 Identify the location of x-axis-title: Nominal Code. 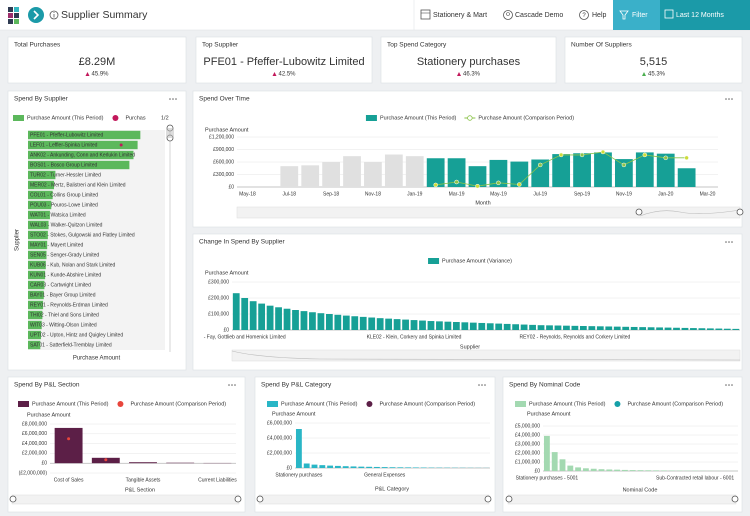
(640, 490).